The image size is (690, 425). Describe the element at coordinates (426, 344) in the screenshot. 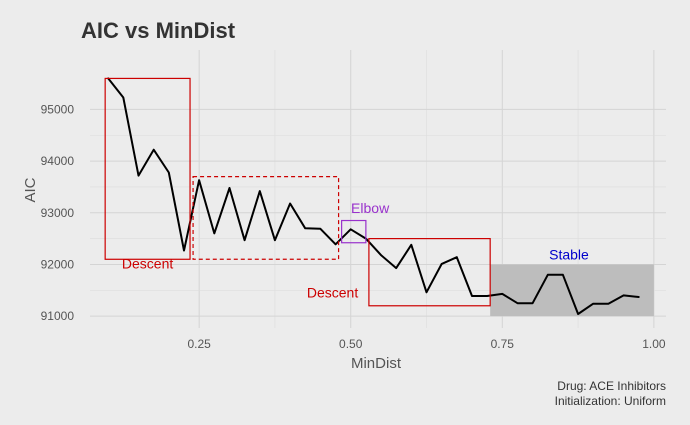

I see `x-axis-ticks: 0.25 0.50 0.75 1.00` at that location.